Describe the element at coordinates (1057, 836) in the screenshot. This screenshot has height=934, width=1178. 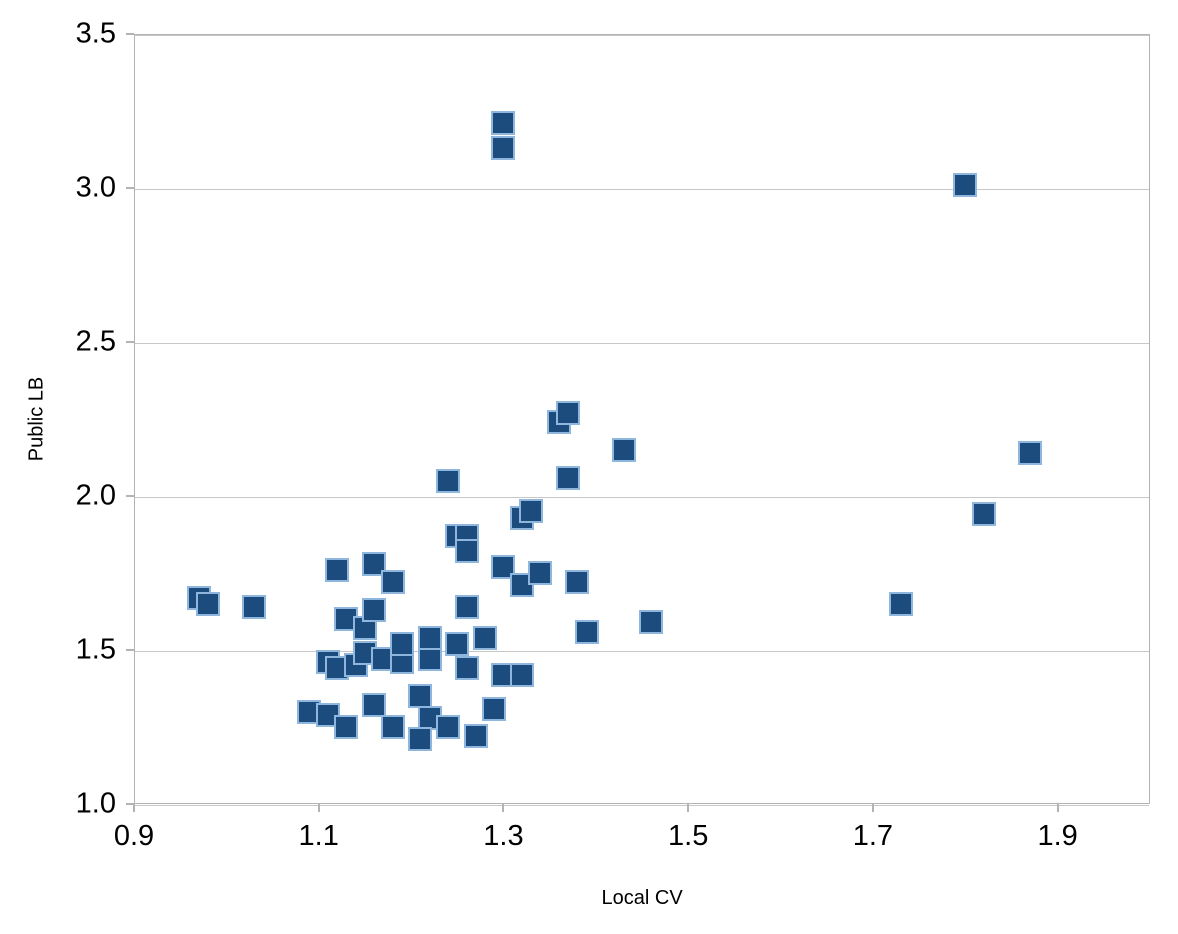
I see `x-tick-label: 1.9` at that location.